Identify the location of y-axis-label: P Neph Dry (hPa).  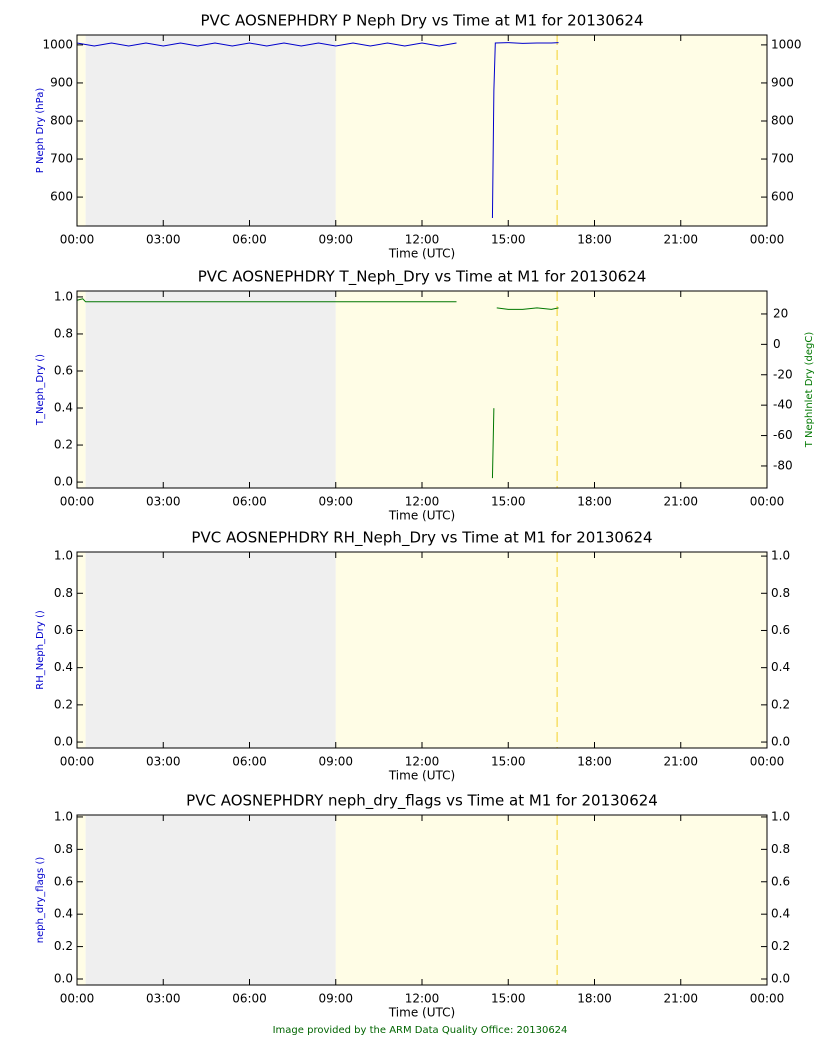
(40, 131).